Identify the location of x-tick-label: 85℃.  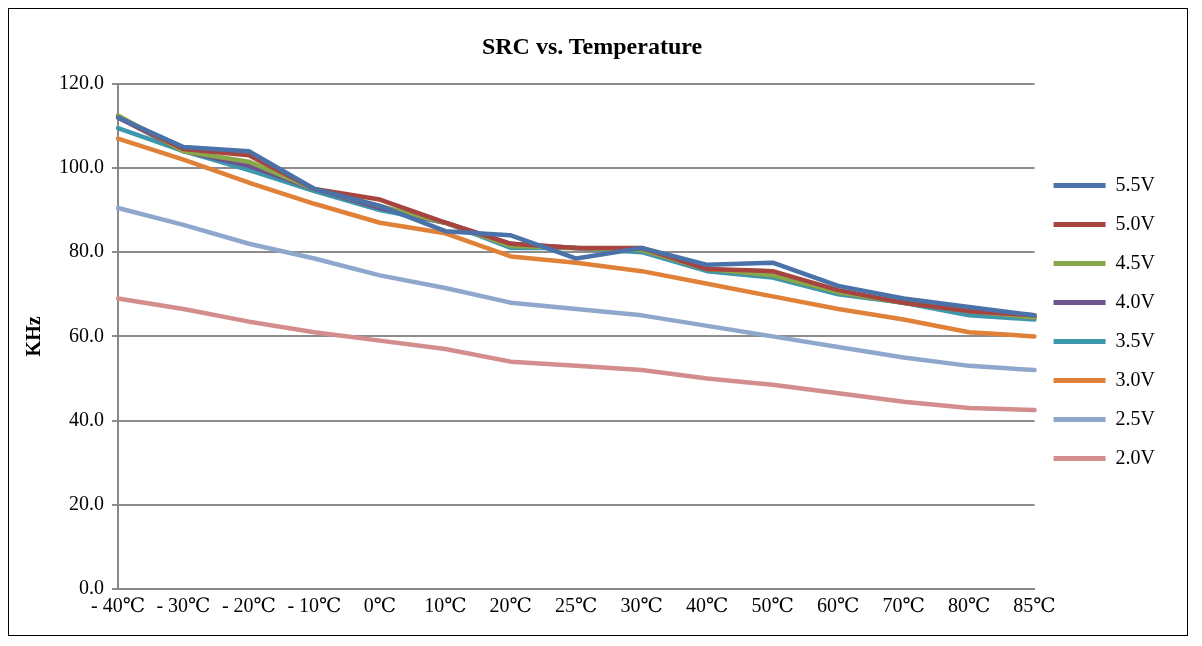
(1034, 605).